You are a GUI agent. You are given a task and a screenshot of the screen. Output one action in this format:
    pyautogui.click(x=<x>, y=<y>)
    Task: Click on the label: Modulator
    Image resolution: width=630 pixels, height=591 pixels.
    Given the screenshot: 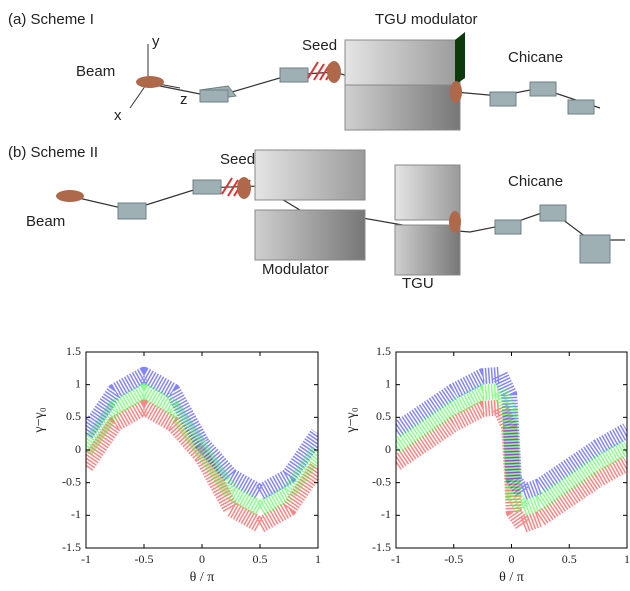 What is the action you would take?
    pyautogui.click(x=295, y=269)
    